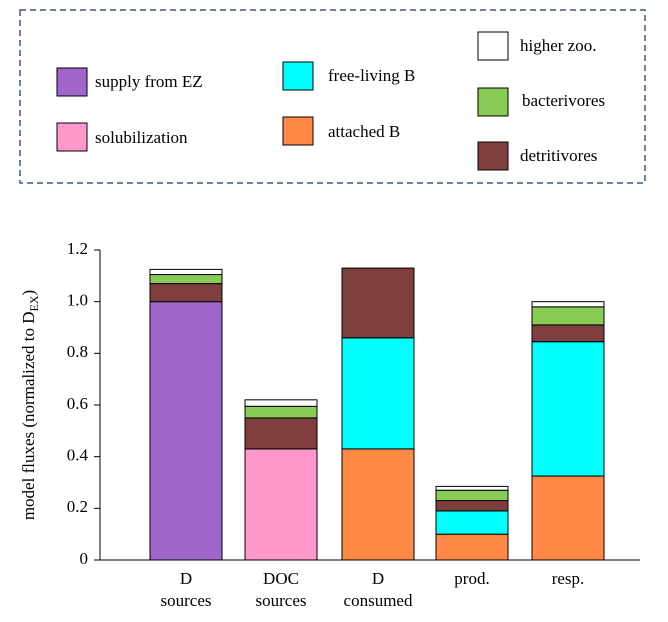 Image resolution: width=668 pixels, height=622 pixels. Describe the element at coordinates (77, 300) in the screenshot. I see `y-tick-label: 1.0` at that location.